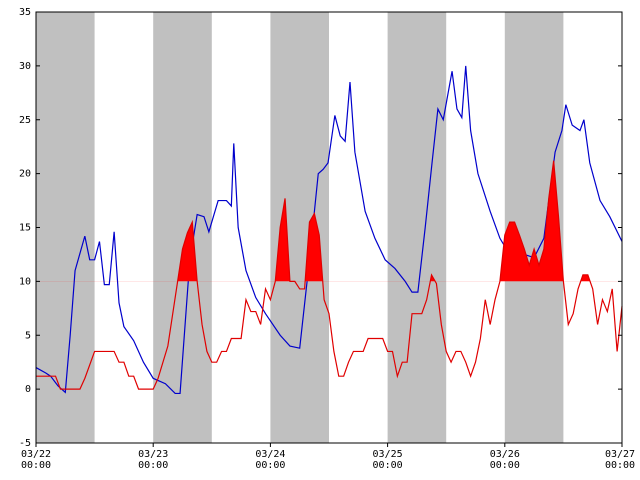  Describe the element at coordinates (25, 174) in the screenshot. I see `y-tick-label: 20` at that location.